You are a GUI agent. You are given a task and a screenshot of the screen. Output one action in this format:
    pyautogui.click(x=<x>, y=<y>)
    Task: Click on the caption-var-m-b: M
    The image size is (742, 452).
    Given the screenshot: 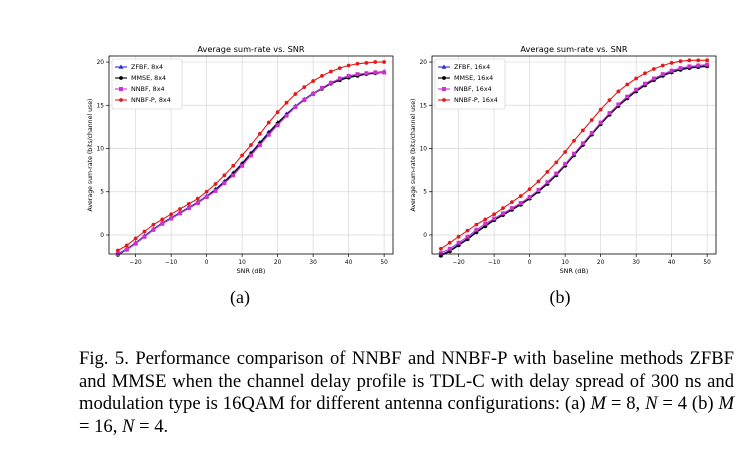 What is the action you would take?
    pyautogui.click(x=726, y=403)
    